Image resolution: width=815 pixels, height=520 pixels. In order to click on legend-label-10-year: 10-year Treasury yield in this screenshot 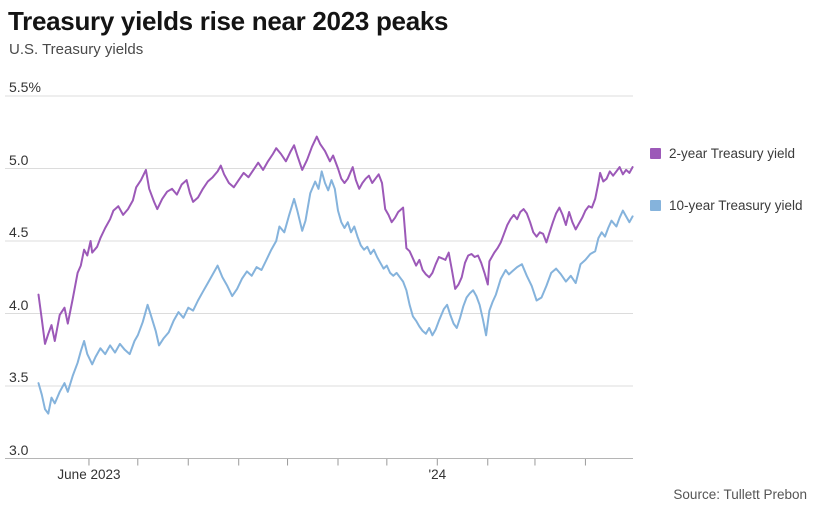, I will do `click(736, 205)`.